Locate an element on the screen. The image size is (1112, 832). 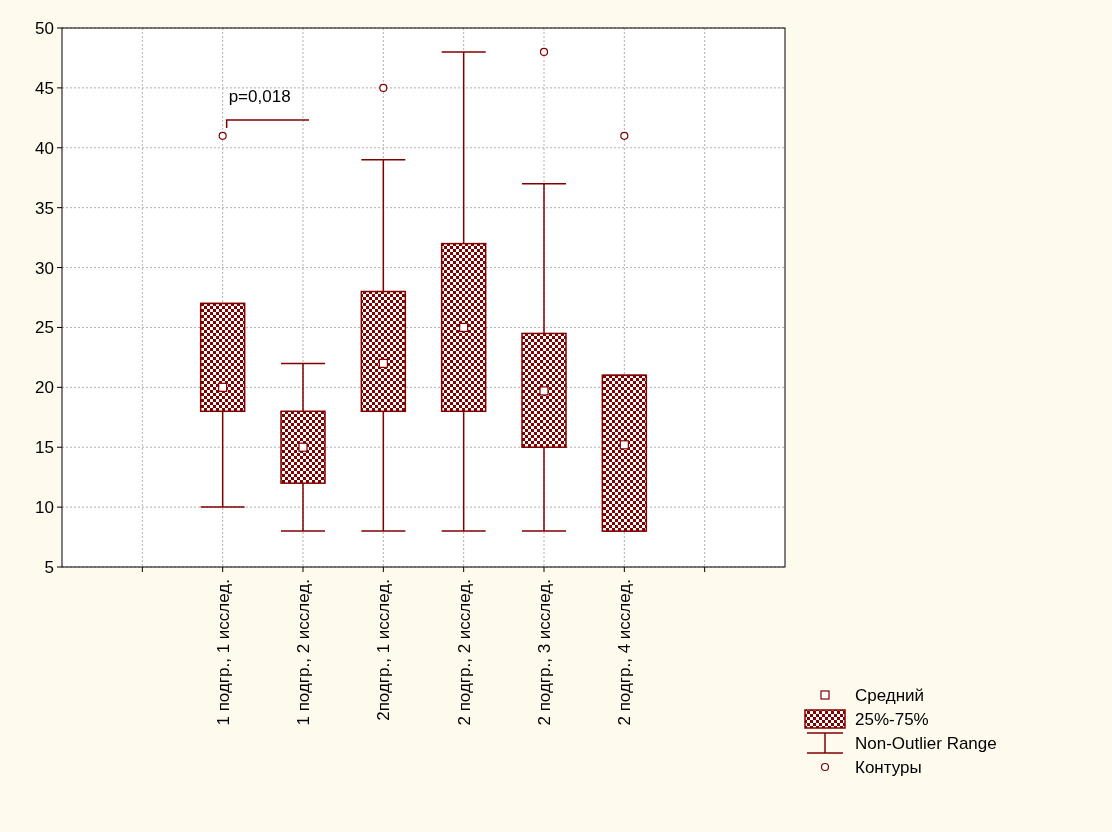
y-tick-label: 20 is located at coordinates (44, 388).